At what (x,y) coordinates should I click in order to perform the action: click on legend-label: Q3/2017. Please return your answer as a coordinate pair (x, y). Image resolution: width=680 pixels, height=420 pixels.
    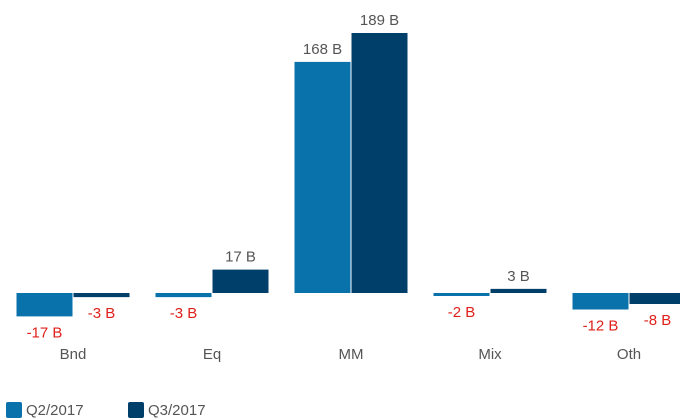
    Looking at the image, I should click on (177, 410).